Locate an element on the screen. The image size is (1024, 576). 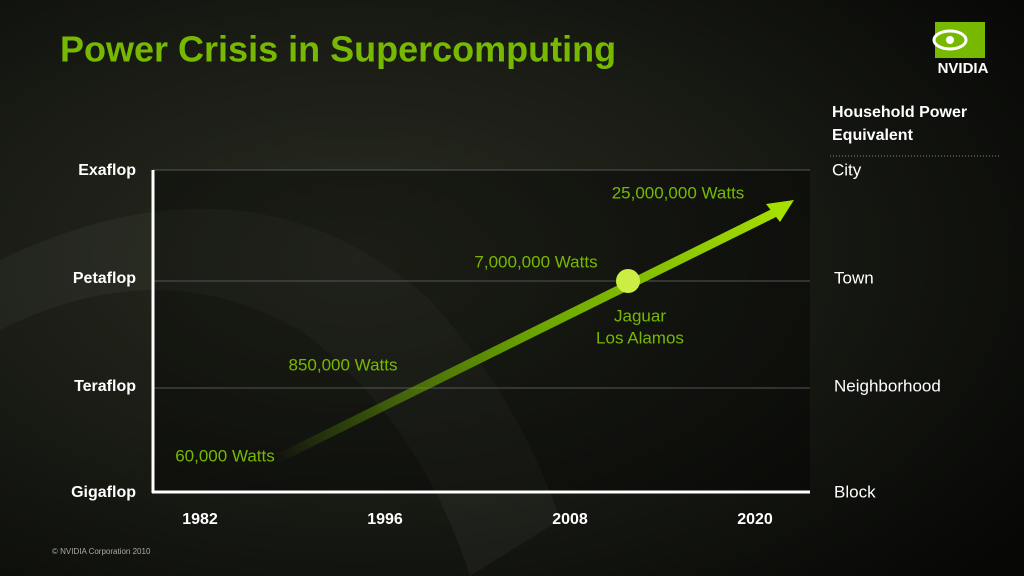
logo-pupil is located at coordinates (950, 40).